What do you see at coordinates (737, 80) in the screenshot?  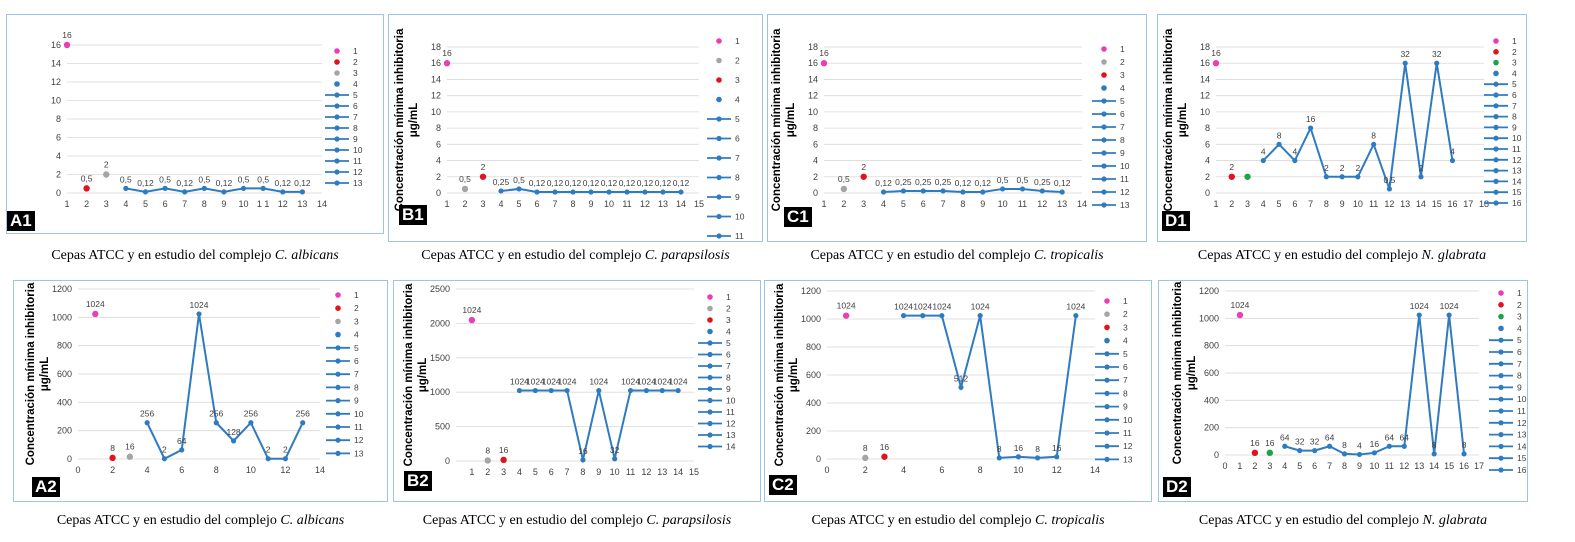 I see `legend-label: 3` at bounding box center [737, 80].